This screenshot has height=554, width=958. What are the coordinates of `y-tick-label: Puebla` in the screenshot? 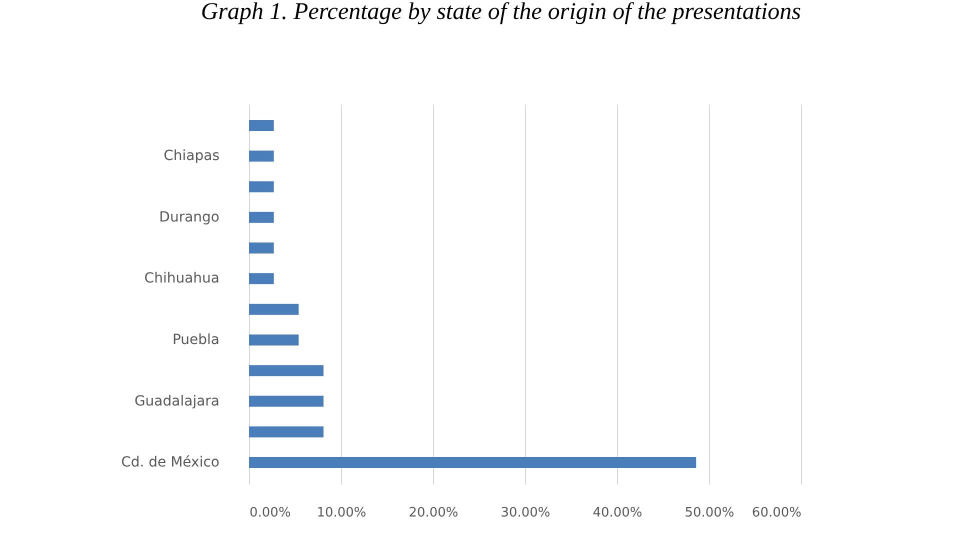 It's located at (196, 340).